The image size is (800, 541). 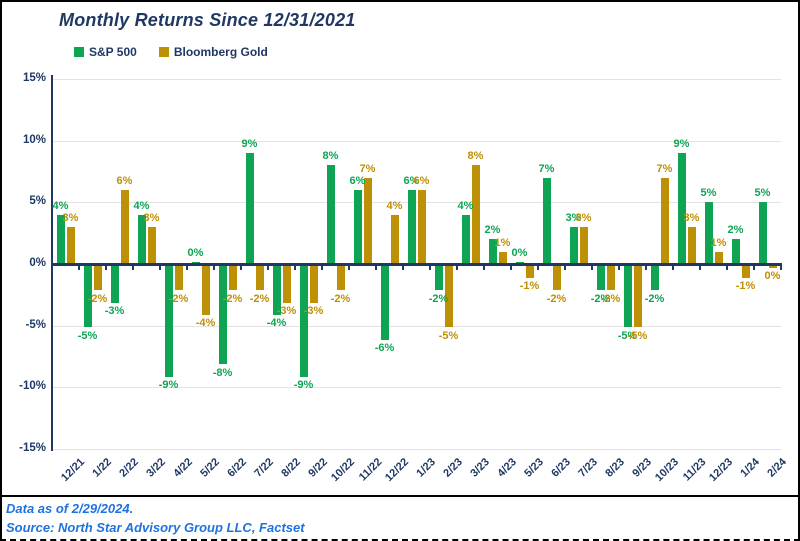 I want to click on bar-label-sp500: -4%, so click(x=276, y=323).